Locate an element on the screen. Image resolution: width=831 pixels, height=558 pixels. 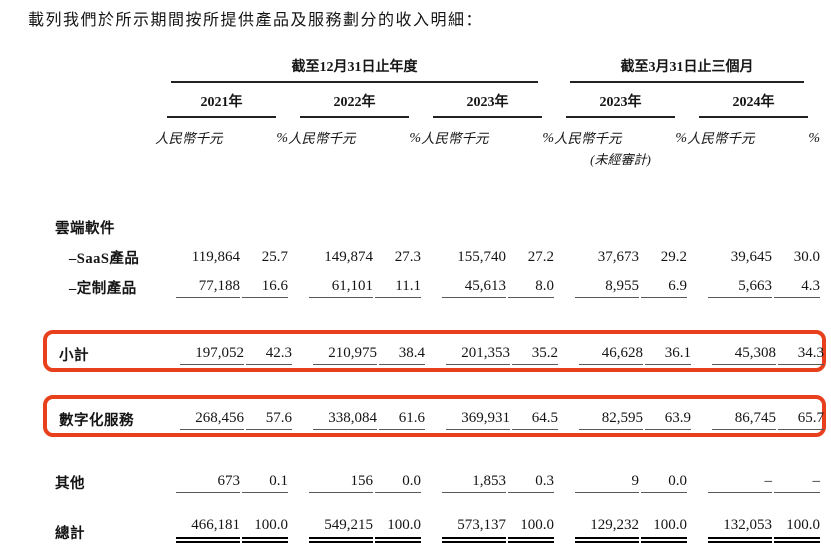
cell-percent: 0.1 is located at coordinates (265, 483).